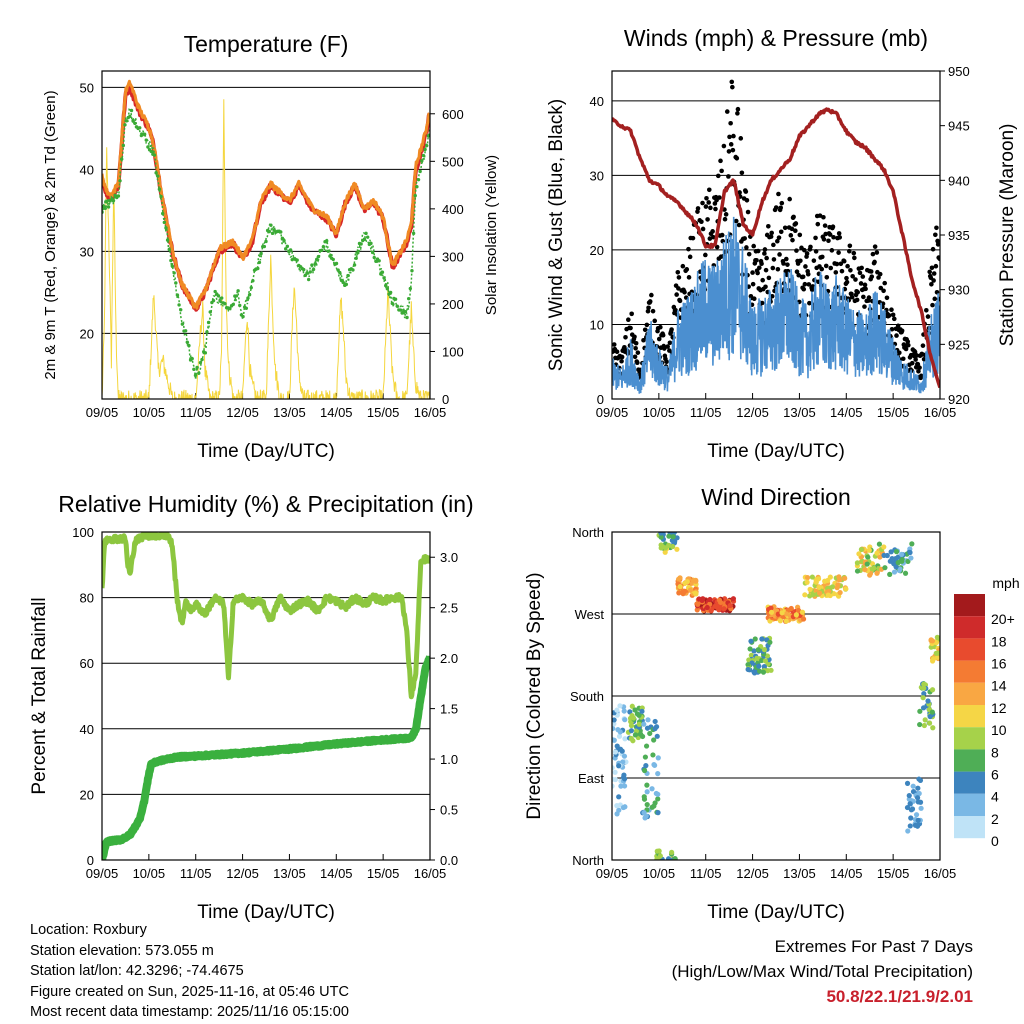 The image size is (1024, 1024). Describe the element at coordinates (102, 412) in the screenshot. I see `x-tick-label: 09/05` at that location.